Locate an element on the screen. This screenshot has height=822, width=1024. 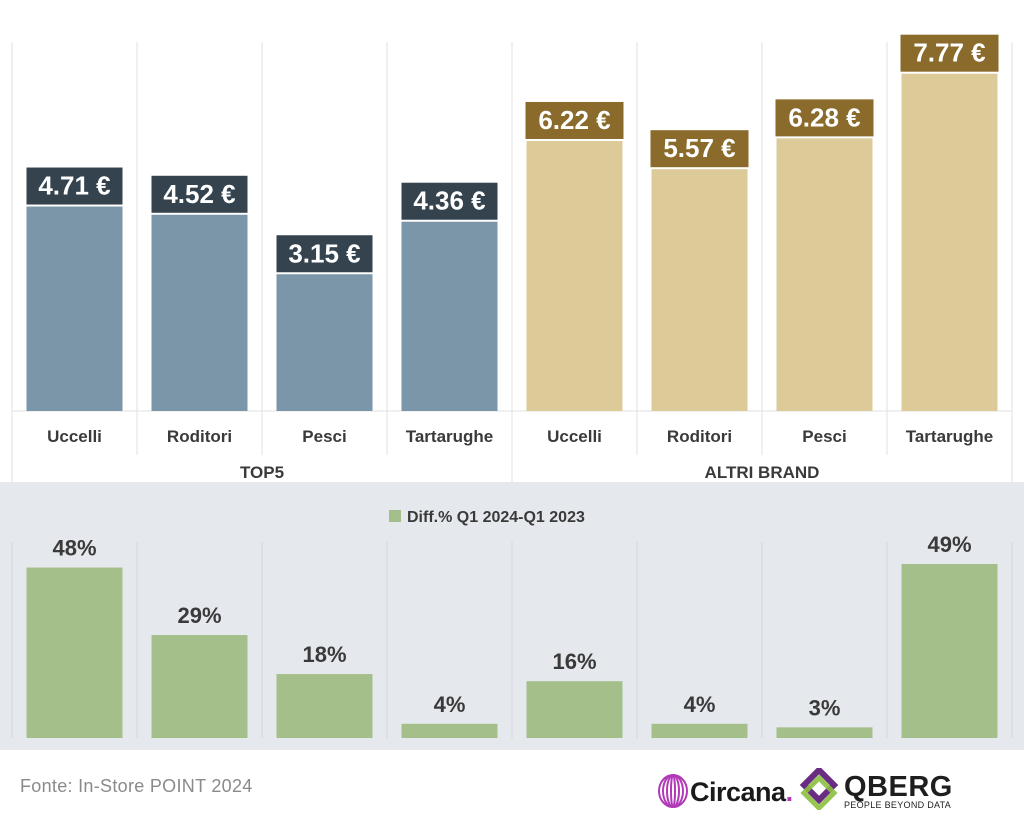
qberg-mark-icon is located at coordinates (819, 789).